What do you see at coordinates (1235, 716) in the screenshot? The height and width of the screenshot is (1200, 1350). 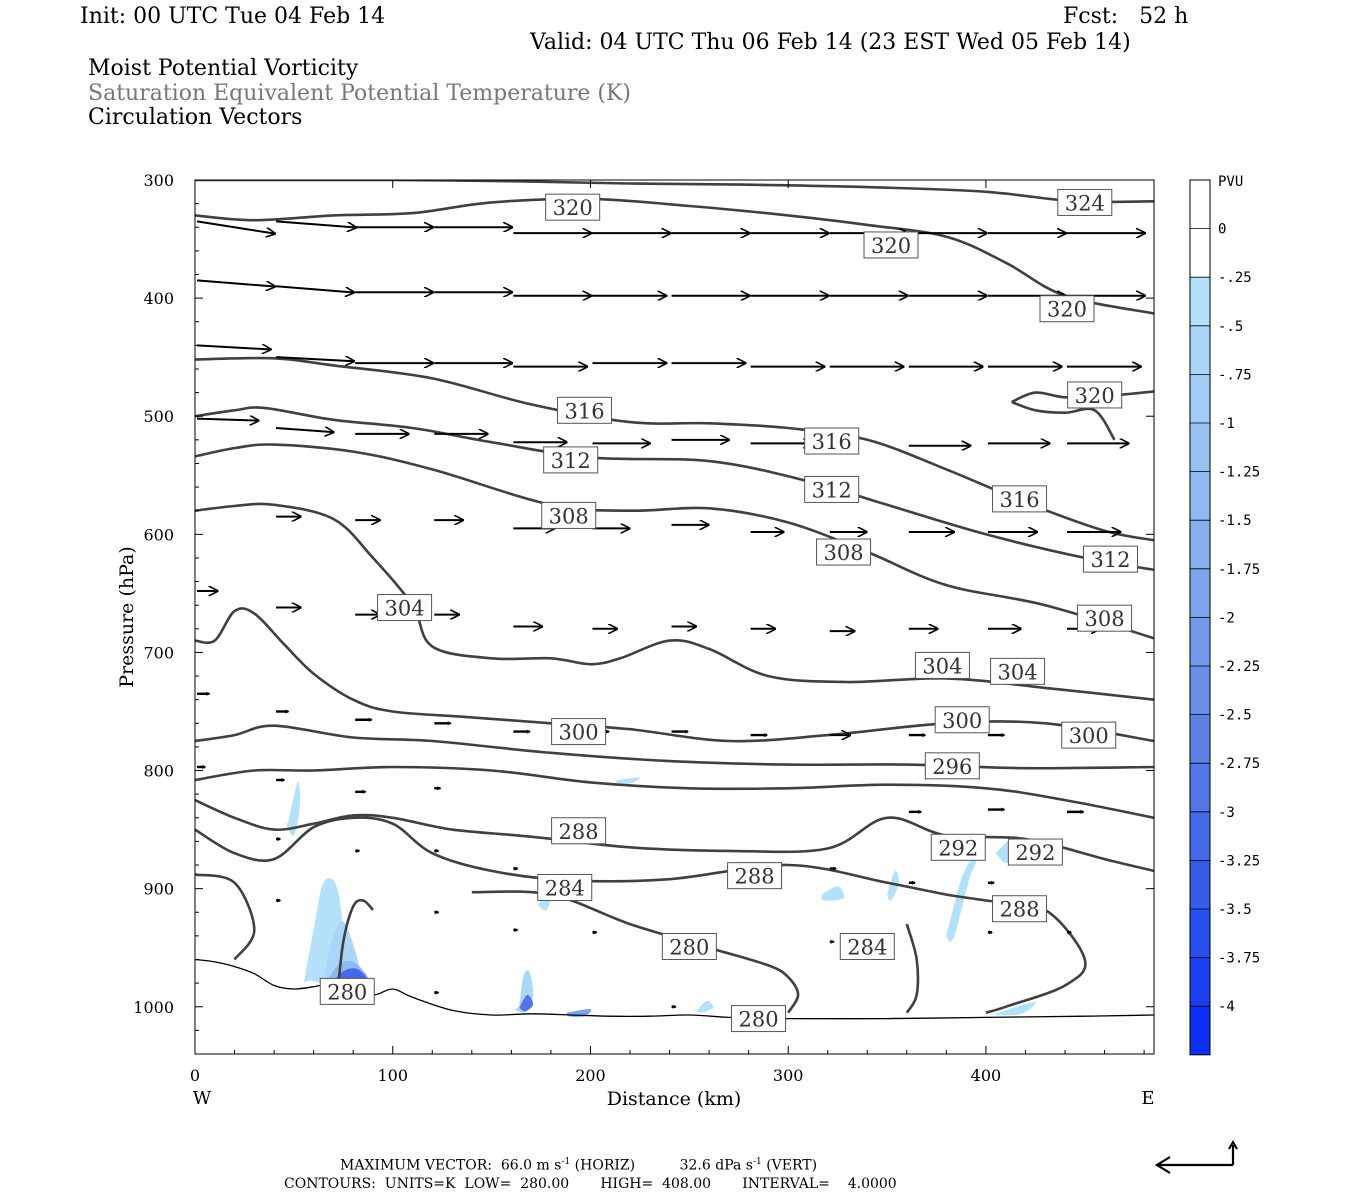 I see `colorbar-label: -2.5` at bounding box center [1235, 716].